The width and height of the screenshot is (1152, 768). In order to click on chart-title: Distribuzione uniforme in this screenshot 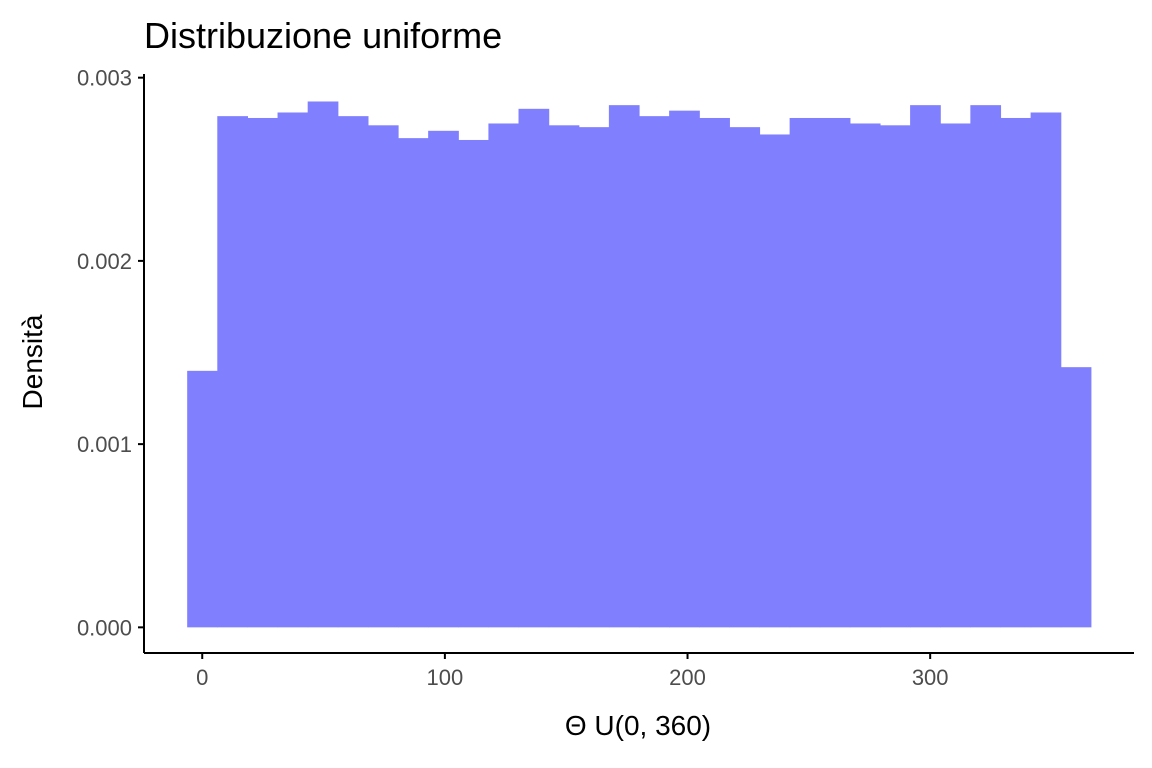, I will do `click(323, 35)`.